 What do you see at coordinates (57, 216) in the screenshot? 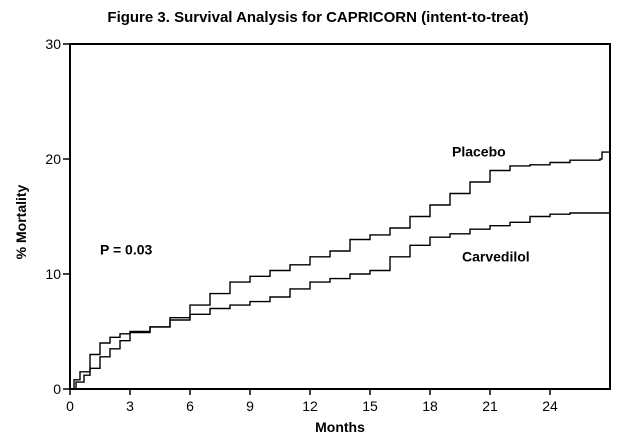
I see `y-axis-ticks: 0 10 20 30` at bounding box center [57, 216].